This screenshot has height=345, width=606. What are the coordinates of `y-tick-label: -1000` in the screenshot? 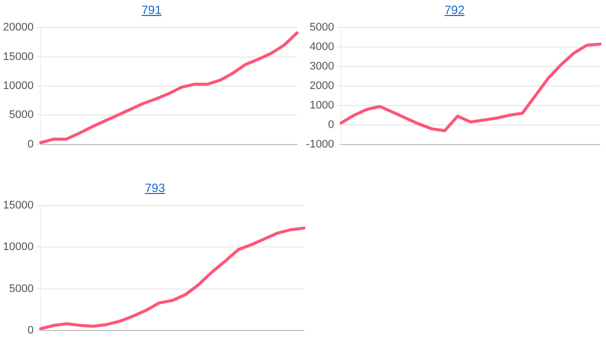 It's located at (320, 144).